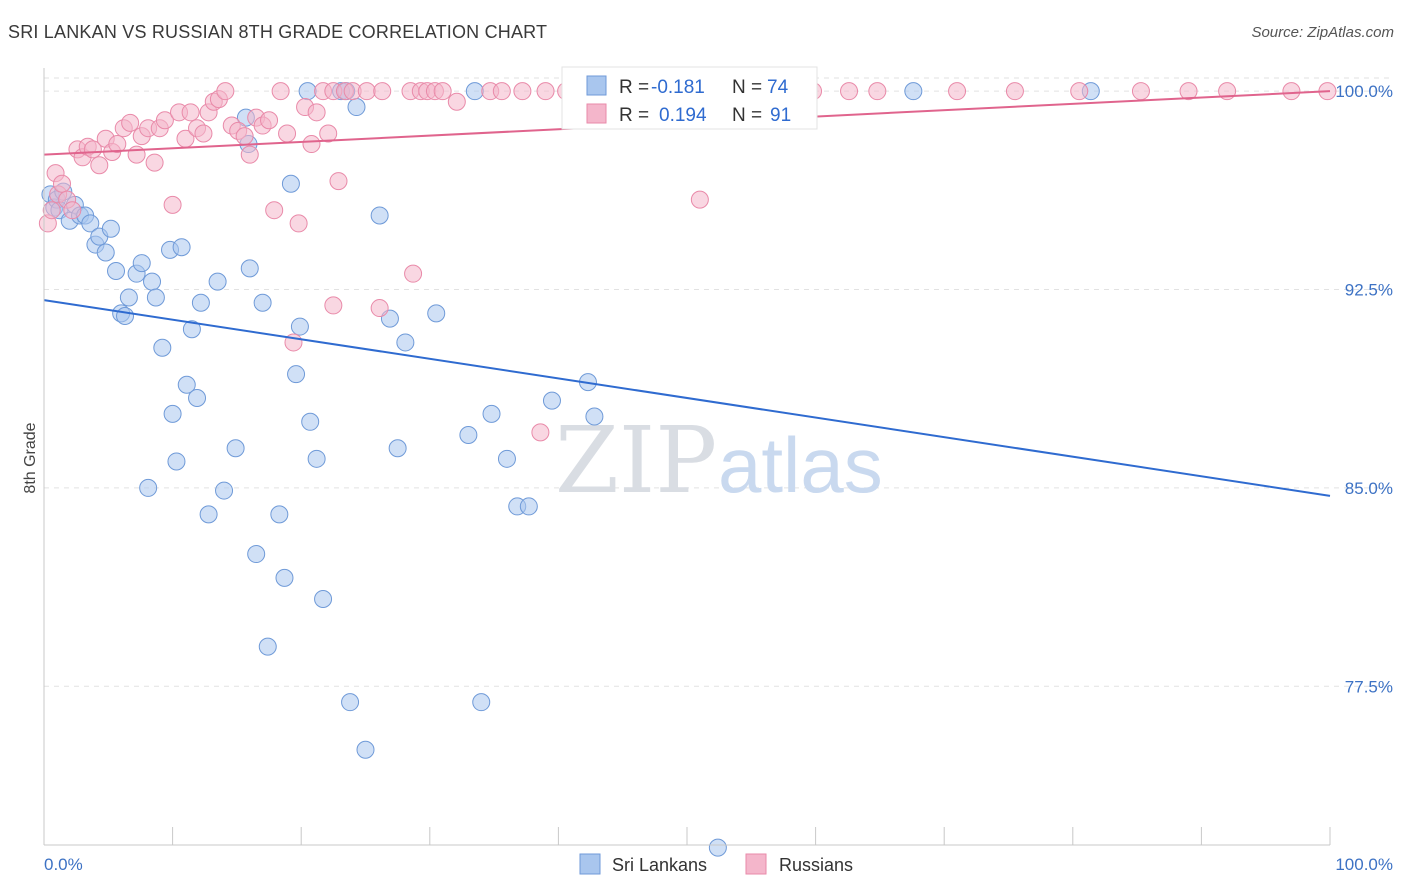 The image size is (1406, 892). What do you see at coordinates (780, 115) in the screenshot?
I see `legend-n-value-1: 91` at bounding box center [780, 115].